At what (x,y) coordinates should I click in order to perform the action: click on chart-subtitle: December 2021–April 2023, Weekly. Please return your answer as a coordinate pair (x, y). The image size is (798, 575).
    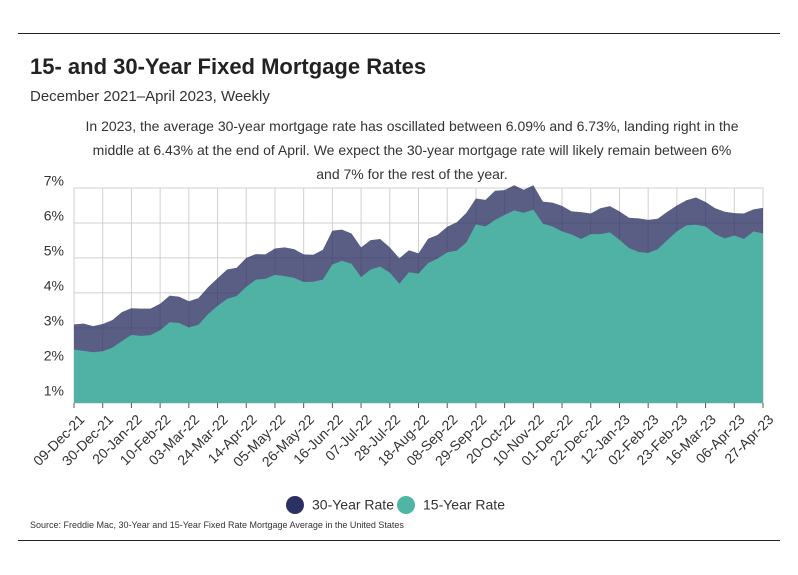
    Looking at the image, I should click on (150, 96).